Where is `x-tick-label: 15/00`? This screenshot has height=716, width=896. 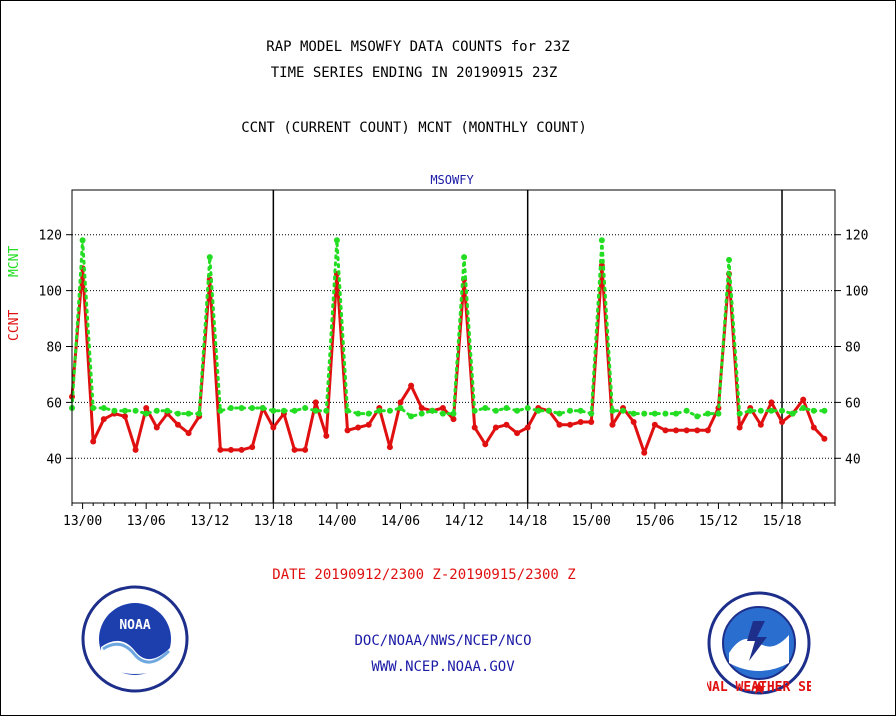
x-tick-label: 15/00 is located at coordinates (591, 521).